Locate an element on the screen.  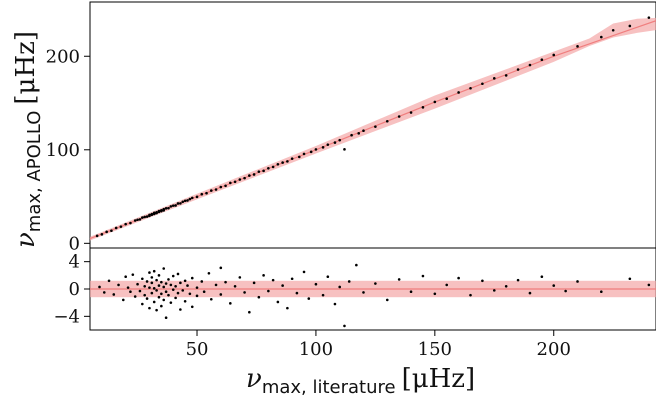
residual-y-tick-label: 4 is located at coordinates (74, 262).